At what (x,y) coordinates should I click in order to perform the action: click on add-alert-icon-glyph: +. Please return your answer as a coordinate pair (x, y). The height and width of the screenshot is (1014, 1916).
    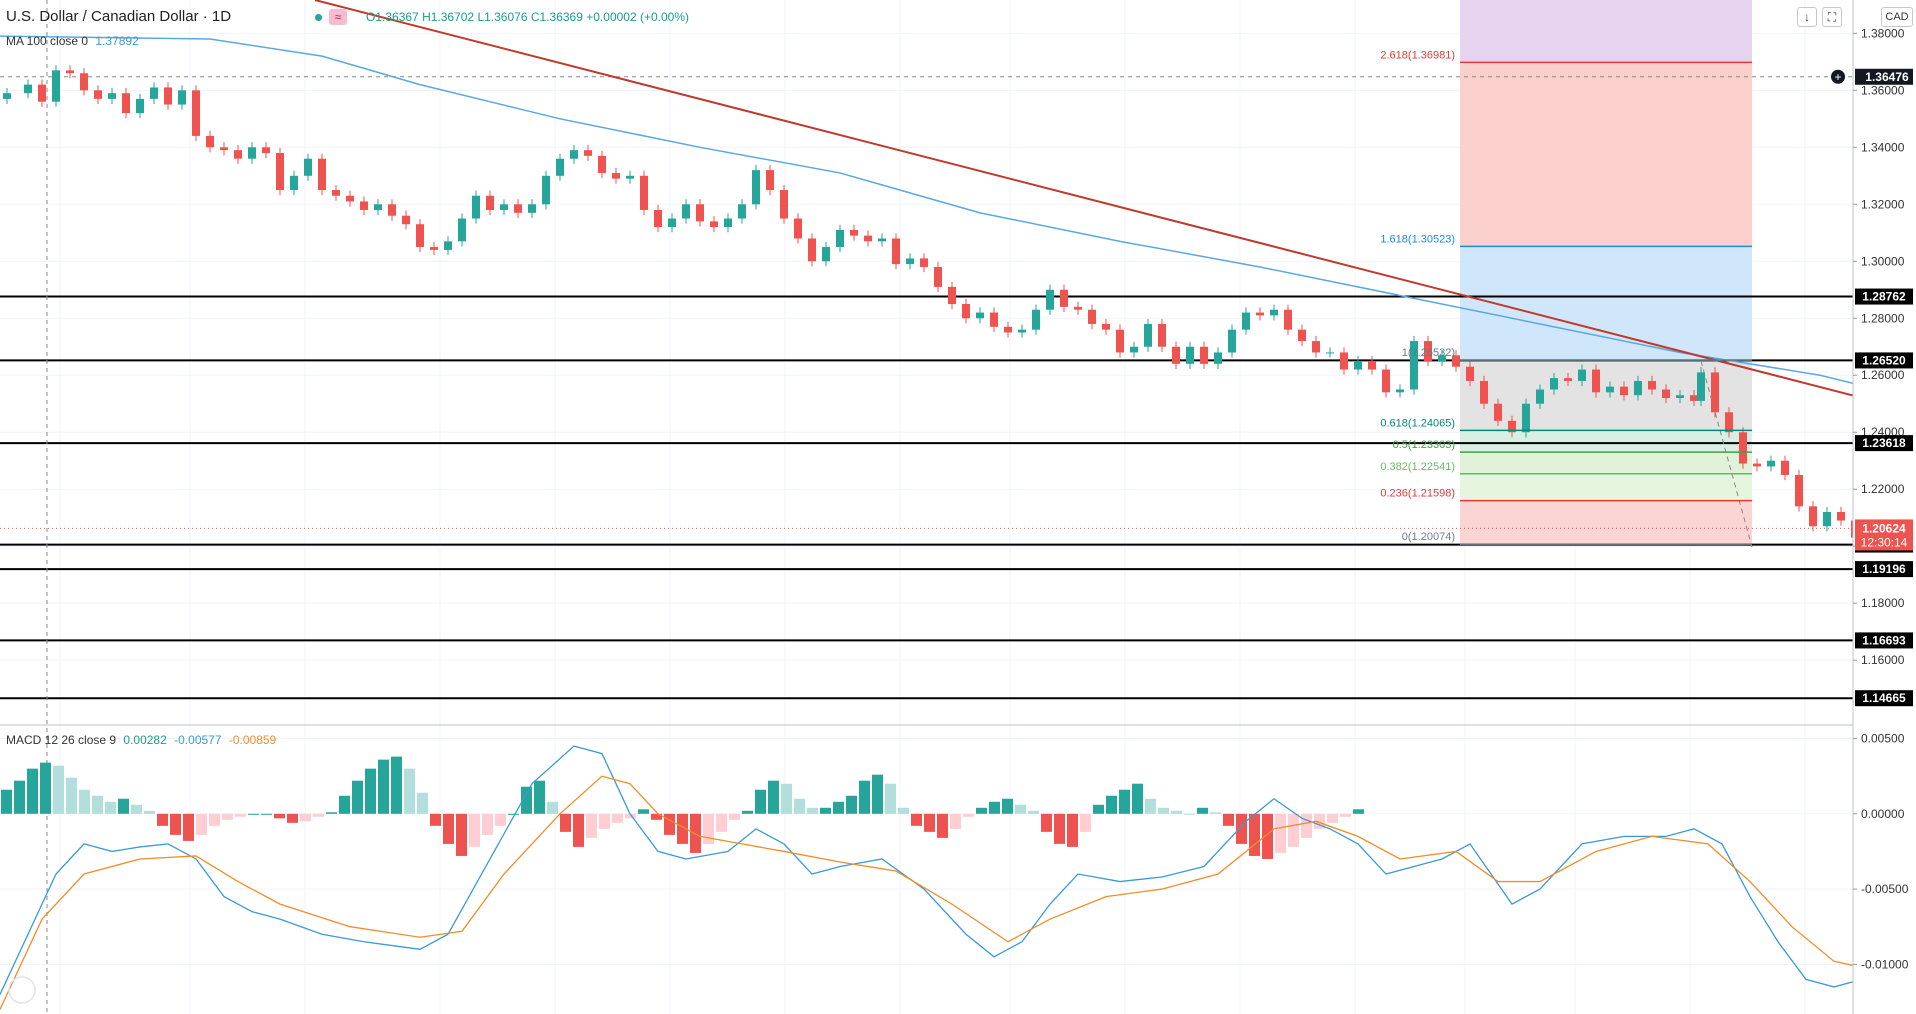
    Looking at the image, I should click on (1837, 77).